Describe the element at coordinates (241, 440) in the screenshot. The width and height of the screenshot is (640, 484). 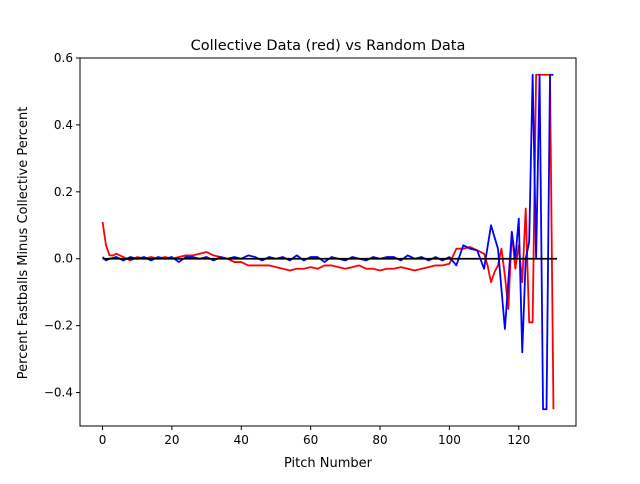
I see `x-tick-label: 40` at that location.